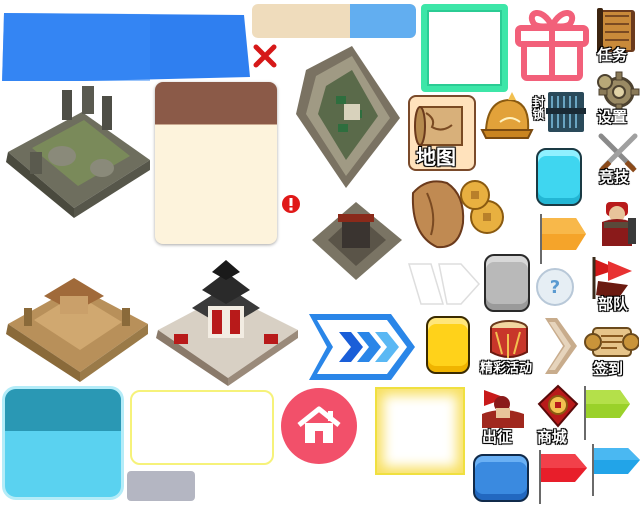  What do you see at coordinates (457, 213) in the screenshot?
I see `coin-bag-sprite` at bounding box center [457, 213].